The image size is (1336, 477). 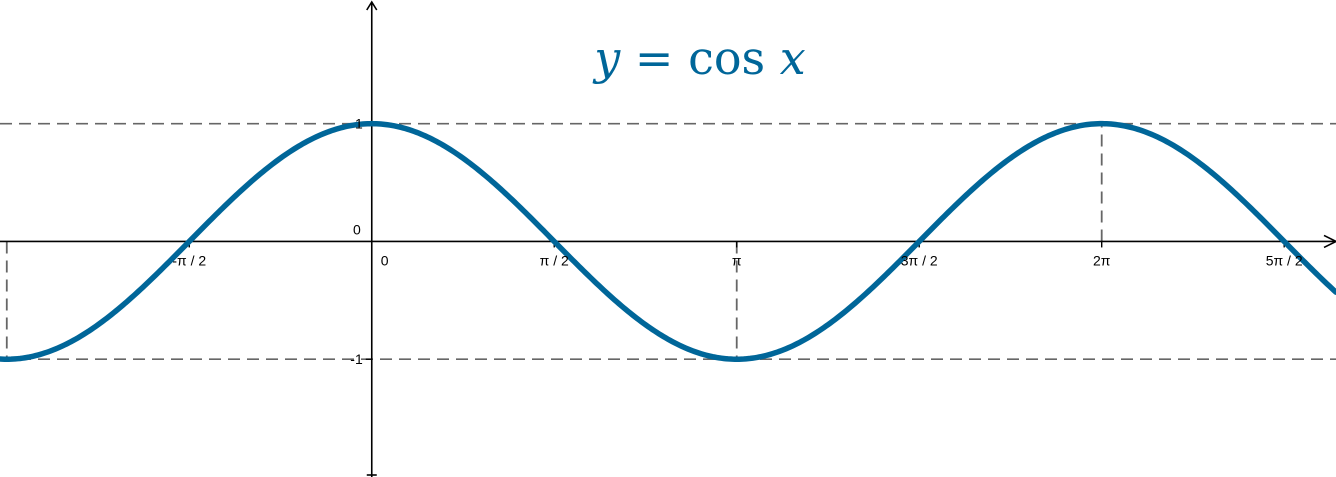 I want to click on origin-label: 0, so click(x=357, y=229).